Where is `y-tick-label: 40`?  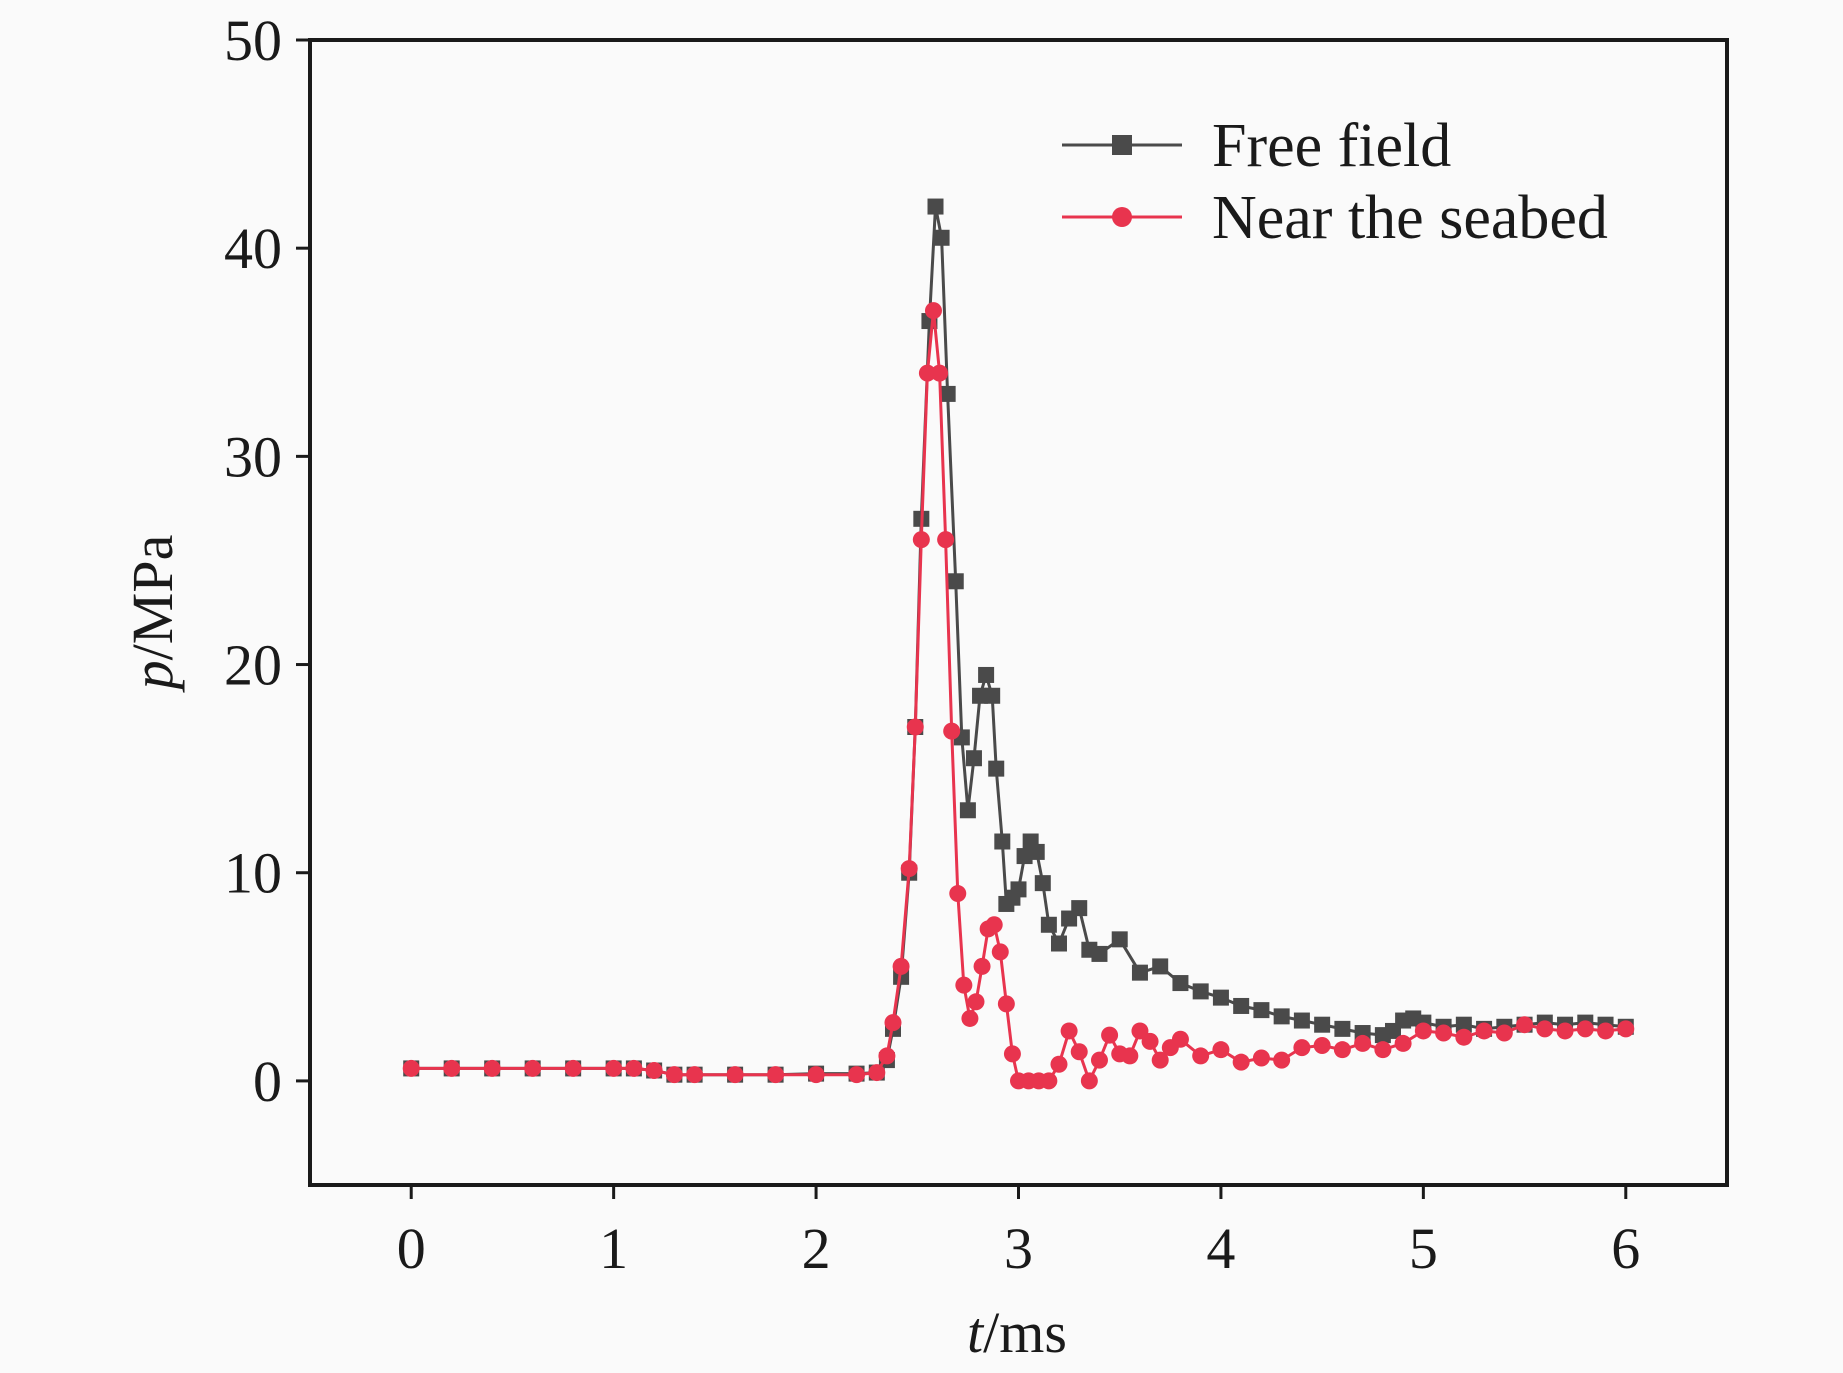 y-tick-label: 40 is located at coordinates (253, 248).